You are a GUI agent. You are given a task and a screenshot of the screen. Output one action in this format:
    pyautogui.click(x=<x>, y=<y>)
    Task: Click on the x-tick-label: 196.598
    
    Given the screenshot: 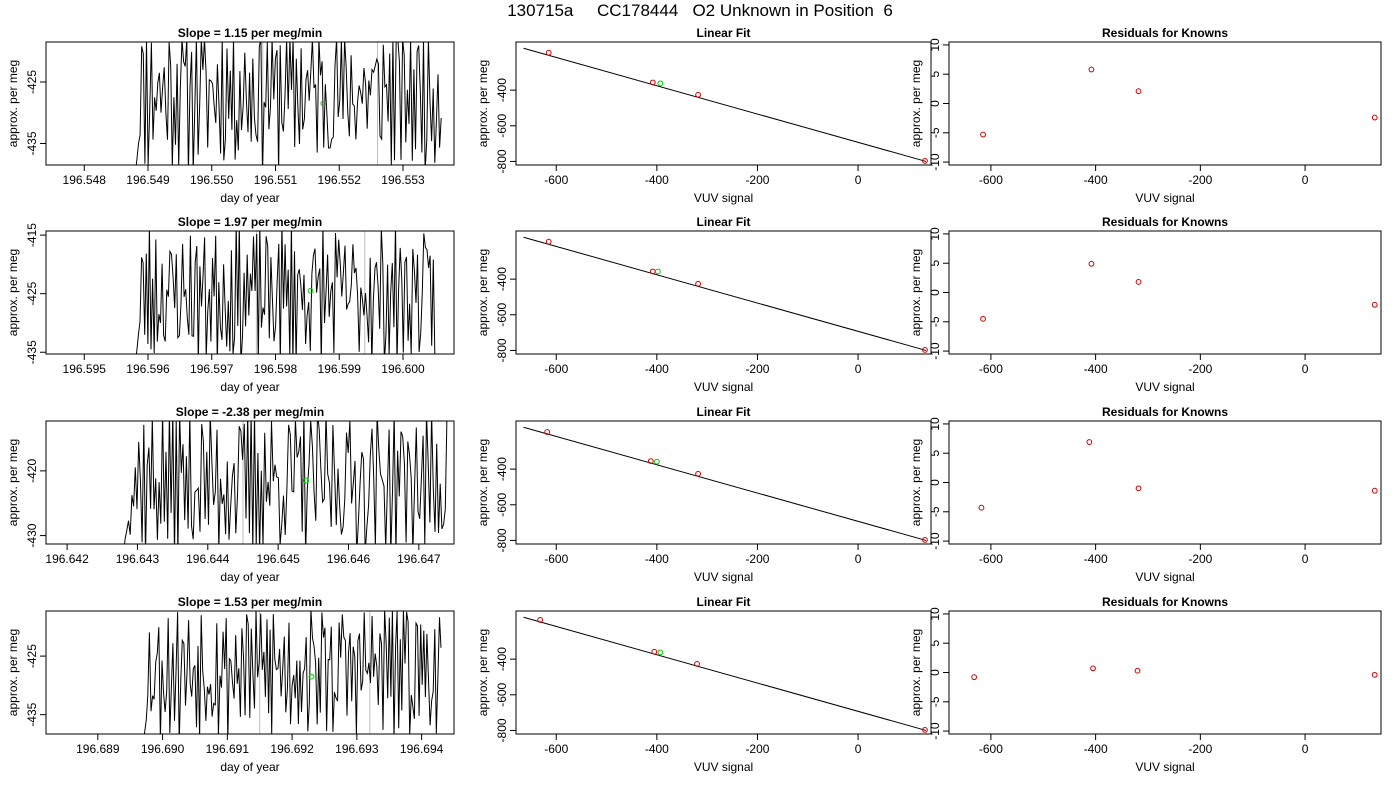 What is the action you would take?
    pyautogui.click(x=276, y=369)
    